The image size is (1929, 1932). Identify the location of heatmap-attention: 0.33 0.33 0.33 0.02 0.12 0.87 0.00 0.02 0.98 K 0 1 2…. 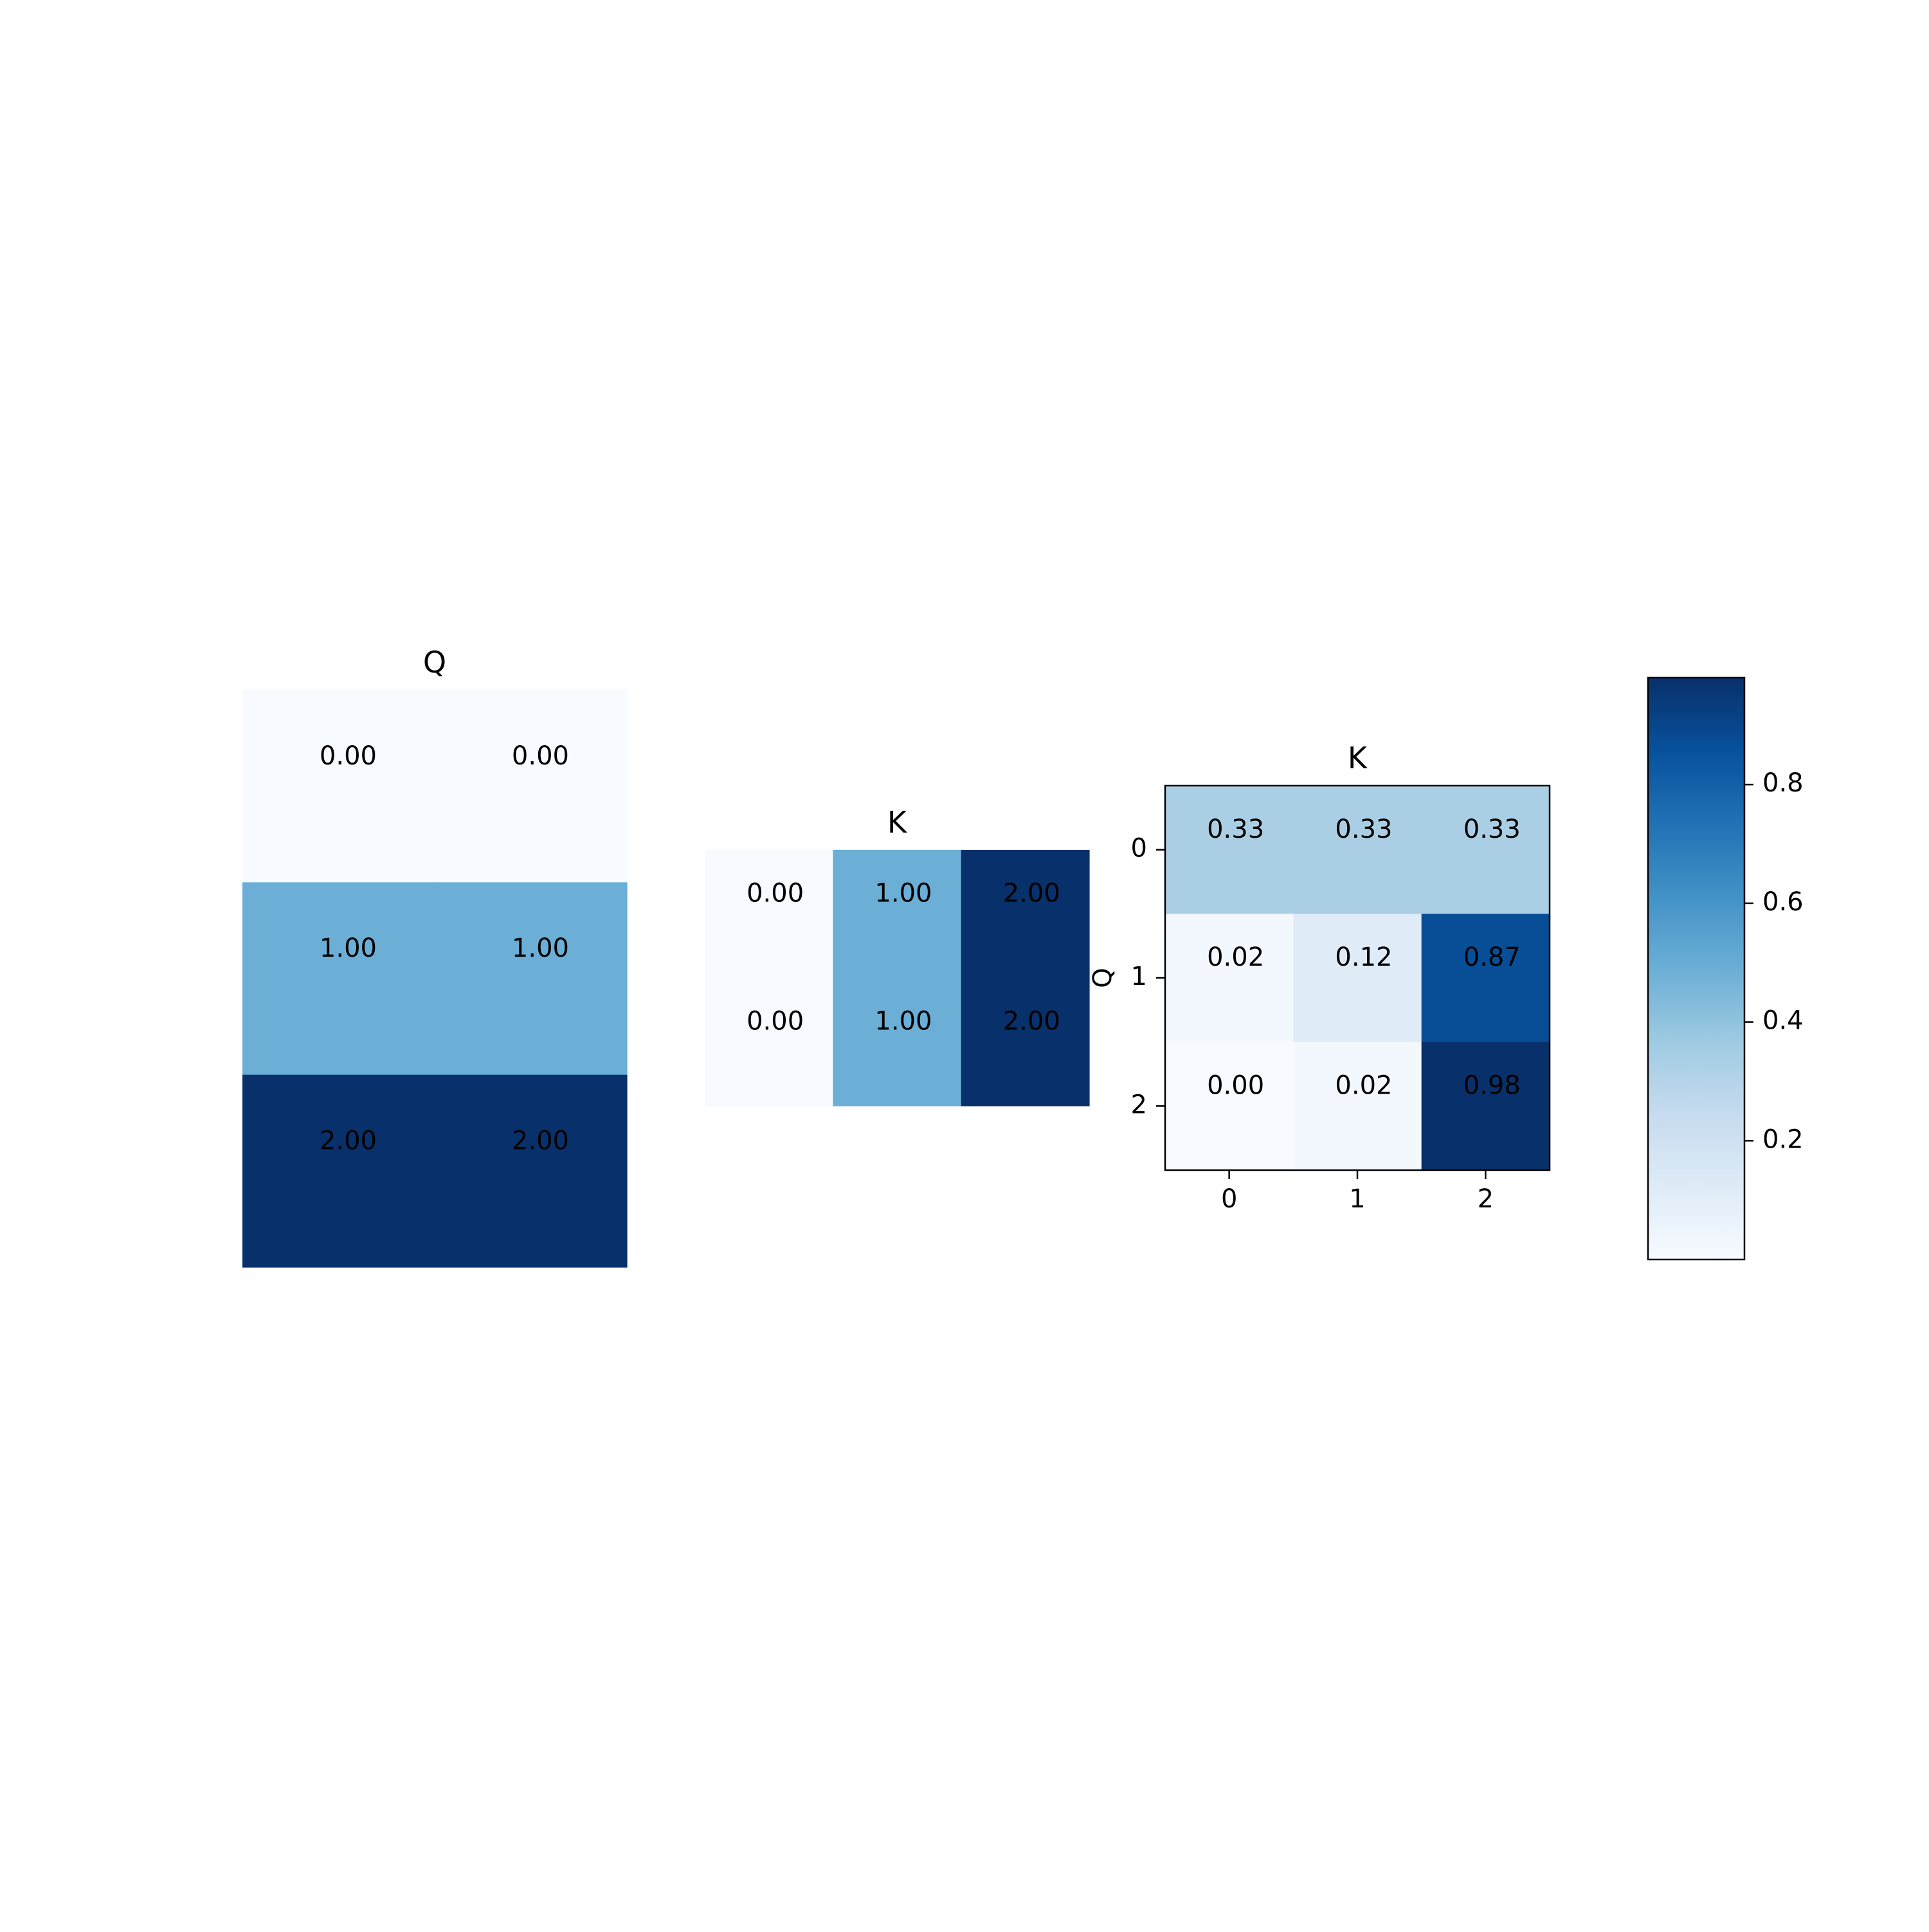
(1319, 977).